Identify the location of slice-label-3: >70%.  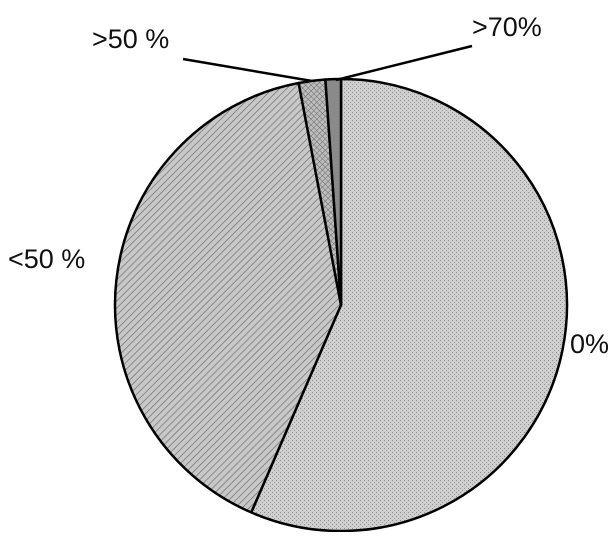
(507, 27).